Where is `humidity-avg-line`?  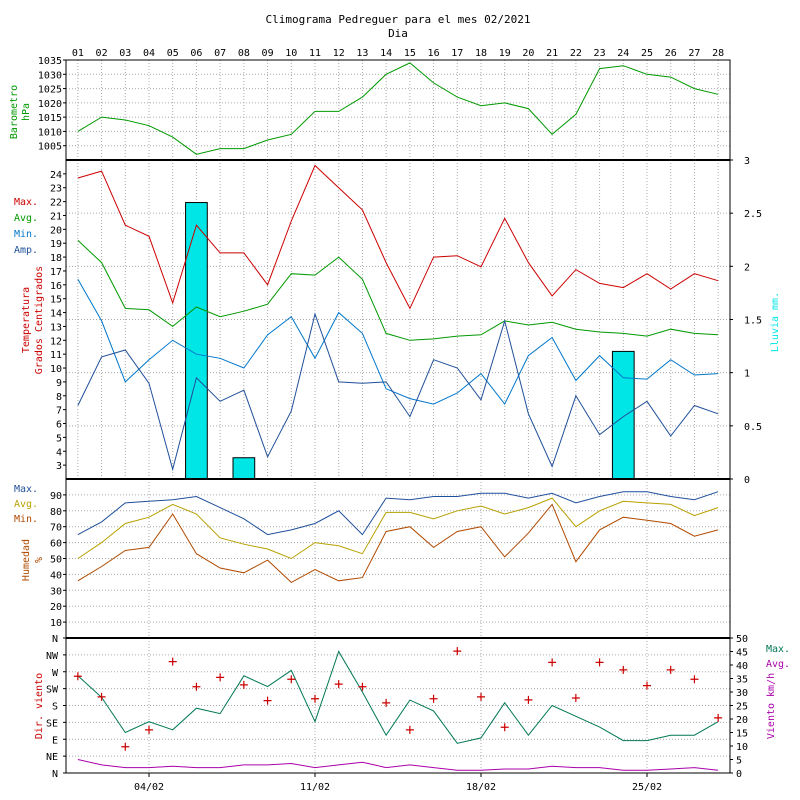
humidity-avg-line is located at coordinates (398, 528).